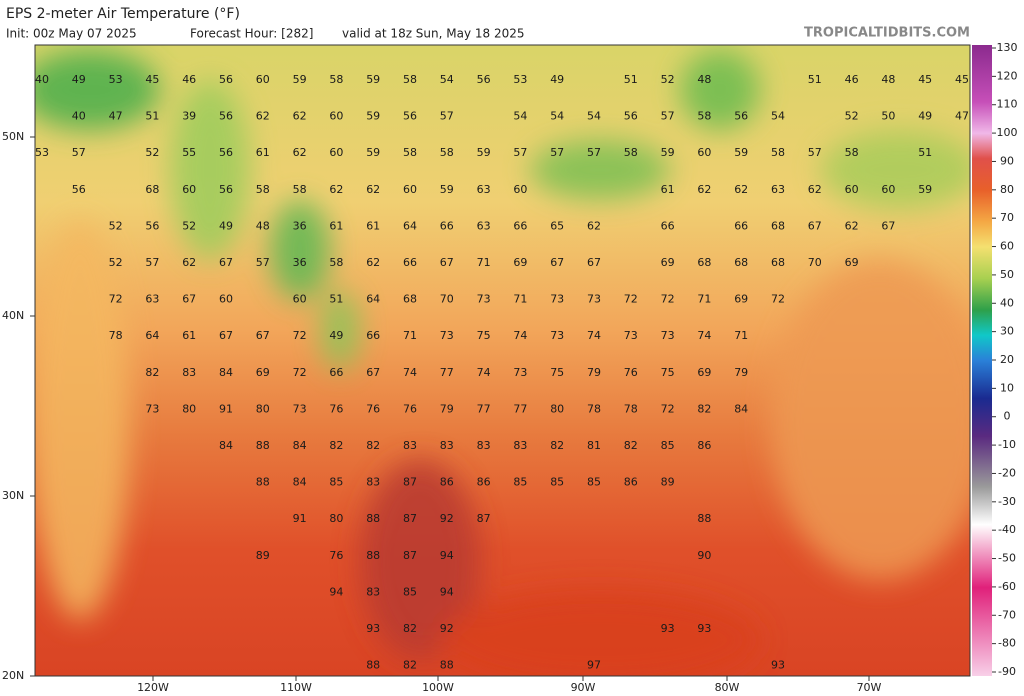 This screenshot has height=696, width=1024. What do you see at coordinates (631, 408) in the screenshot?
I see `temperature-value: 78` at bounding box center [631, 408].